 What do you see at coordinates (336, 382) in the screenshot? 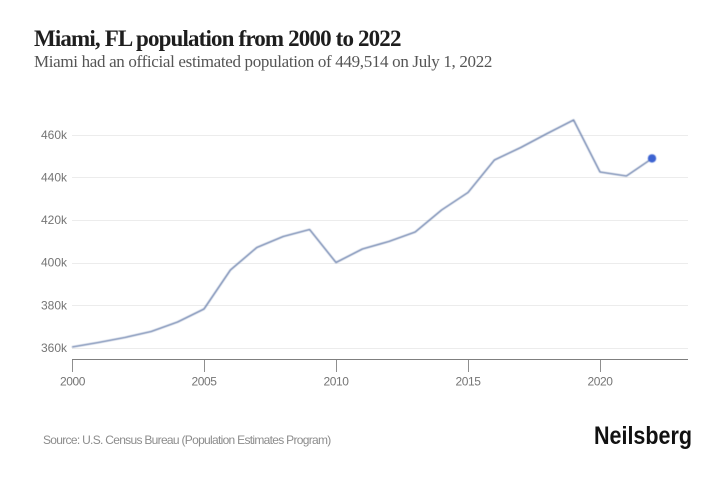
I see `svg-text: 2010` at bounding box center [336, 382].